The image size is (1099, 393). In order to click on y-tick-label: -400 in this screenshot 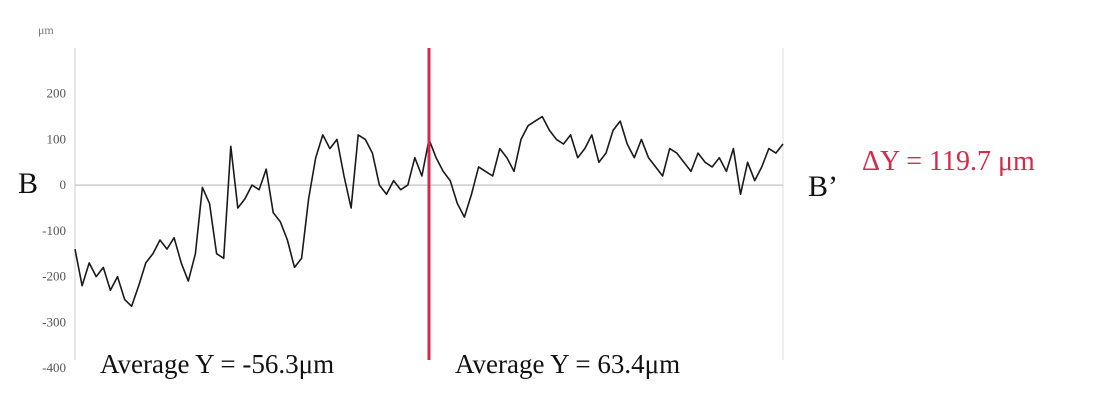, I will do `click(54, 367)`.